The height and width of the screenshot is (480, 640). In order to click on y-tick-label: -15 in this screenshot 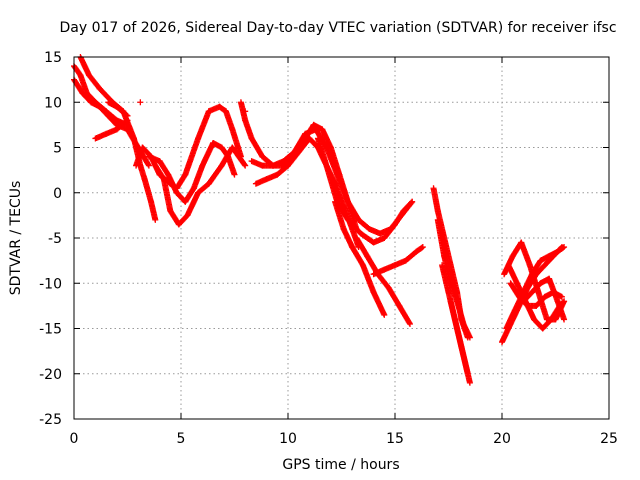, I will do `click(50, 330)`.